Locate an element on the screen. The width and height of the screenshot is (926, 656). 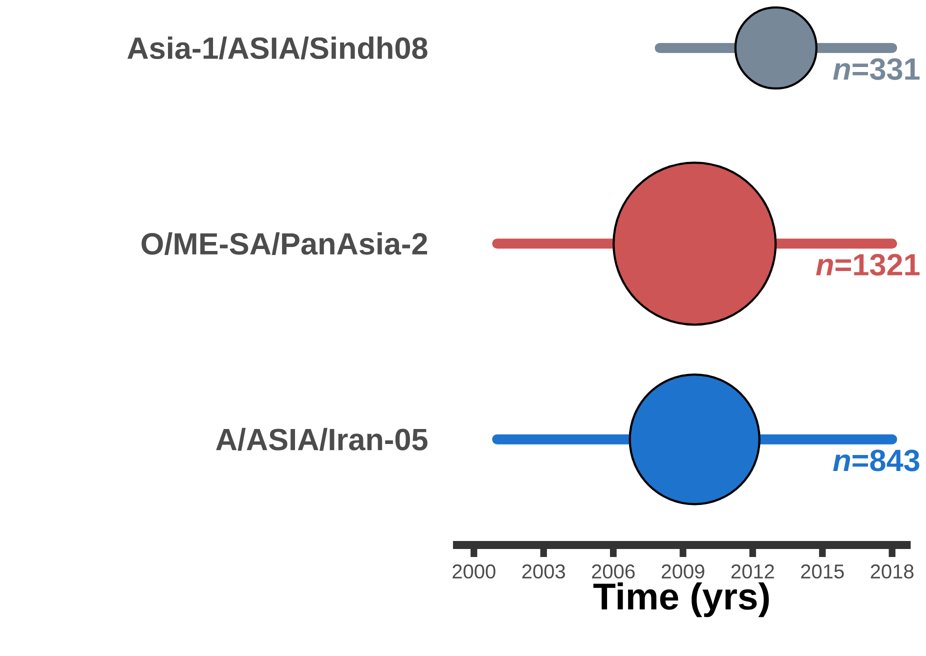
annotation: n=1321 is located at coordinates (868, 265).